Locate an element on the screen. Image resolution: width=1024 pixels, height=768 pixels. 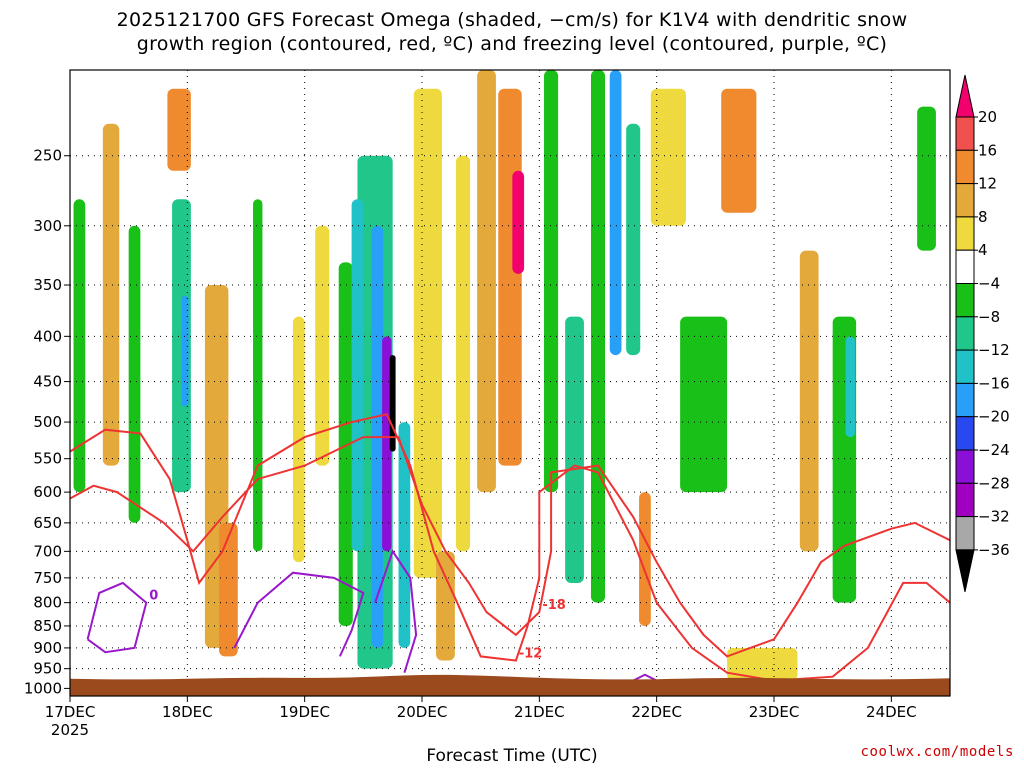
colorbar-label: 4 is located at coordinates (983, 250).